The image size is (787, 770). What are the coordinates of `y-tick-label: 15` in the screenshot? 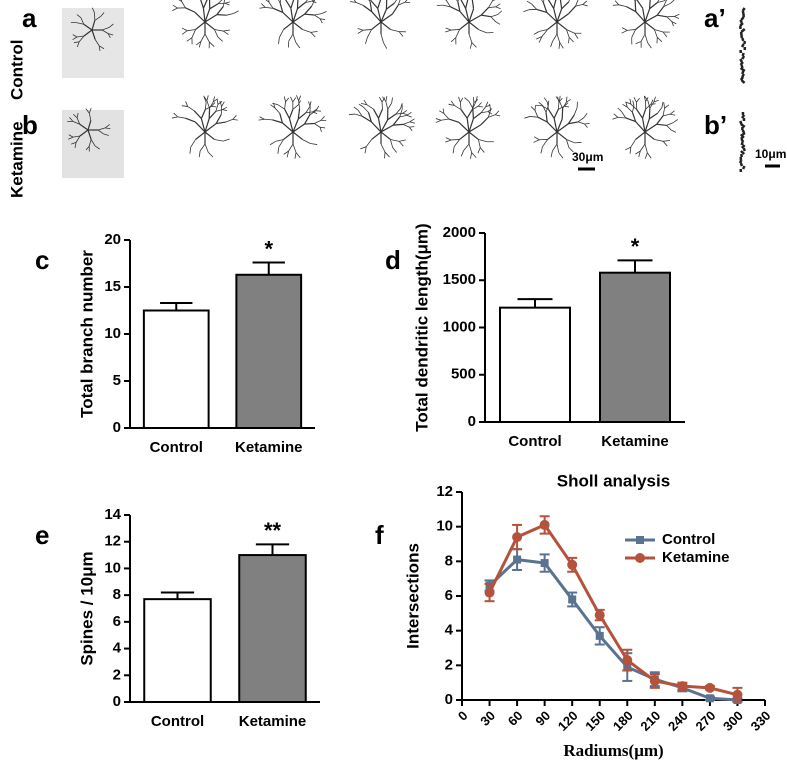 It's located at (112, 286).